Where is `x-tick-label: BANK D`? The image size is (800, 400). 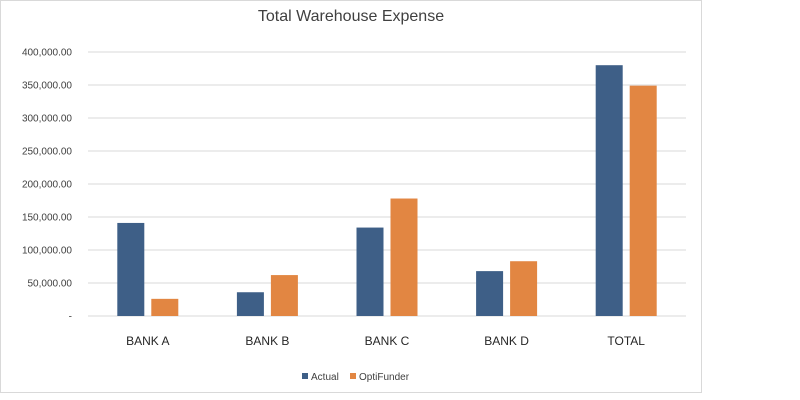 x-tick-label: BANK D is located at coordinates (506, 341).